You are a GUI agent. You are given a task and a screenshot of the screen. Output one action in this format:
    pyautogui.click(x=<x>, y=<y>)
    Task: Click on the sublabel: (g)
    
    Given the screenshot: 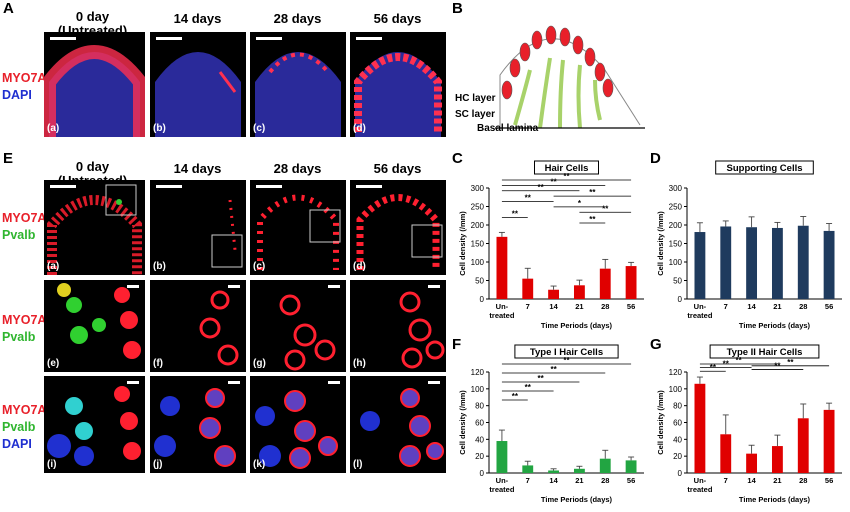 What is the action you would take?
    pyautogui.click(x=259, y=363)
    